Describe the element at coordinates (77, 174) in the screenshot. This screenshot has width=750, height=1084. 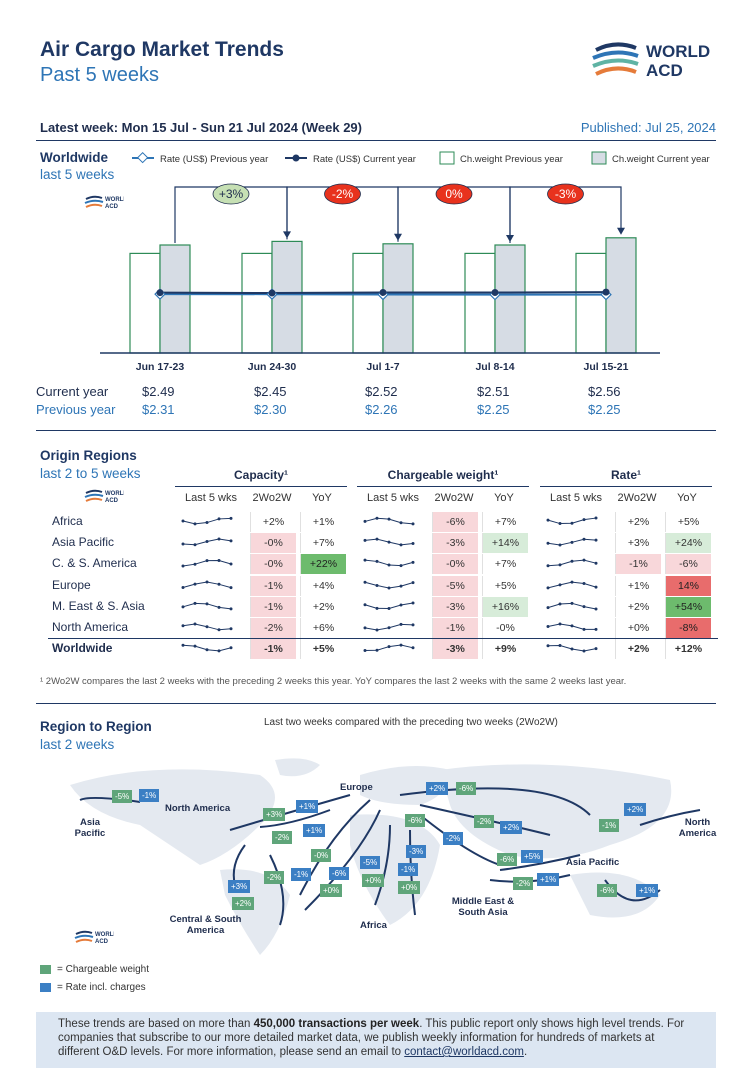
I see `worldwide-subheading: last 5 weeks` at that location.